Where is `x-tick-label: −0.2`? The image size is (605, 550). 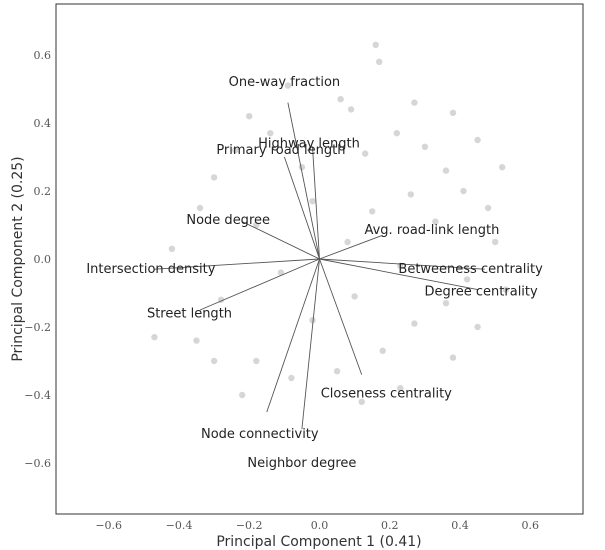 x-tick-label: −0.2 is located at coordinates (249, 525).